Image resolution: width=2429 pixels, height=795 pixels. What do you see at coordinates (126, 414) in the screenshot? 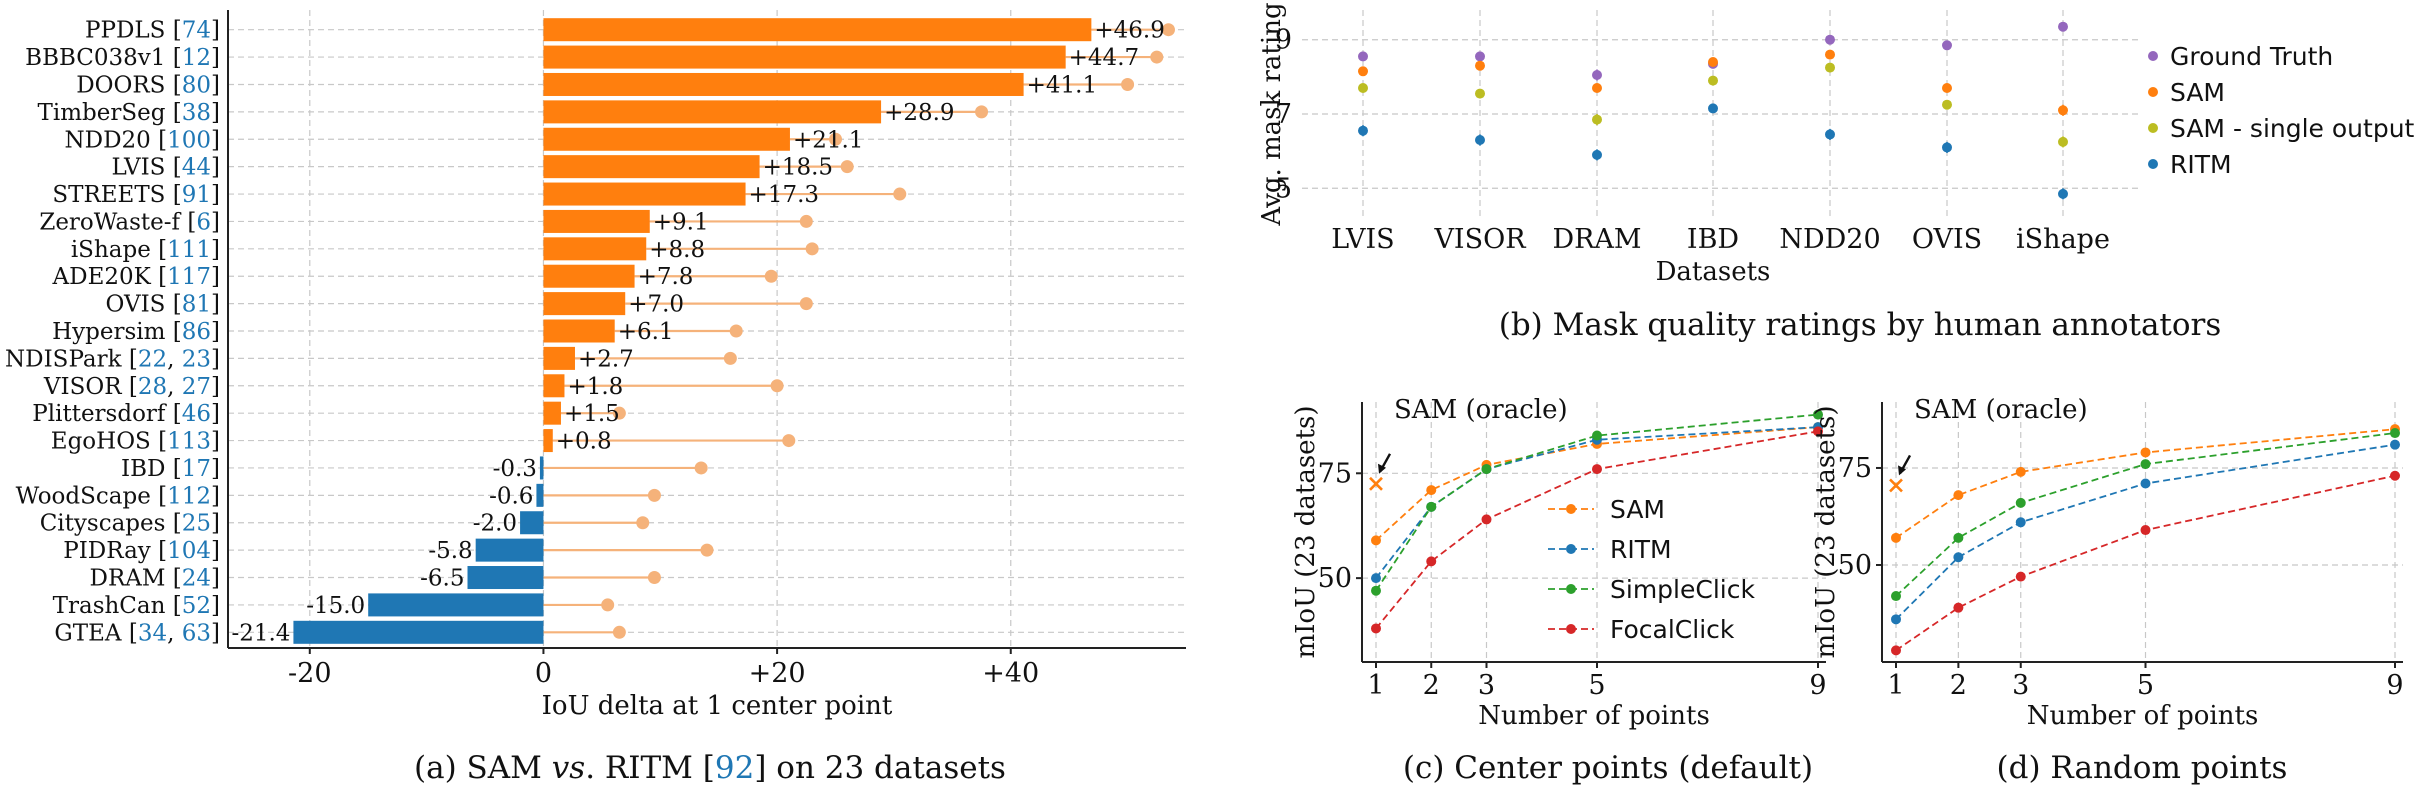
I see `a-category-label: Plittersdorf [46]` at bounding box center [126, 414].